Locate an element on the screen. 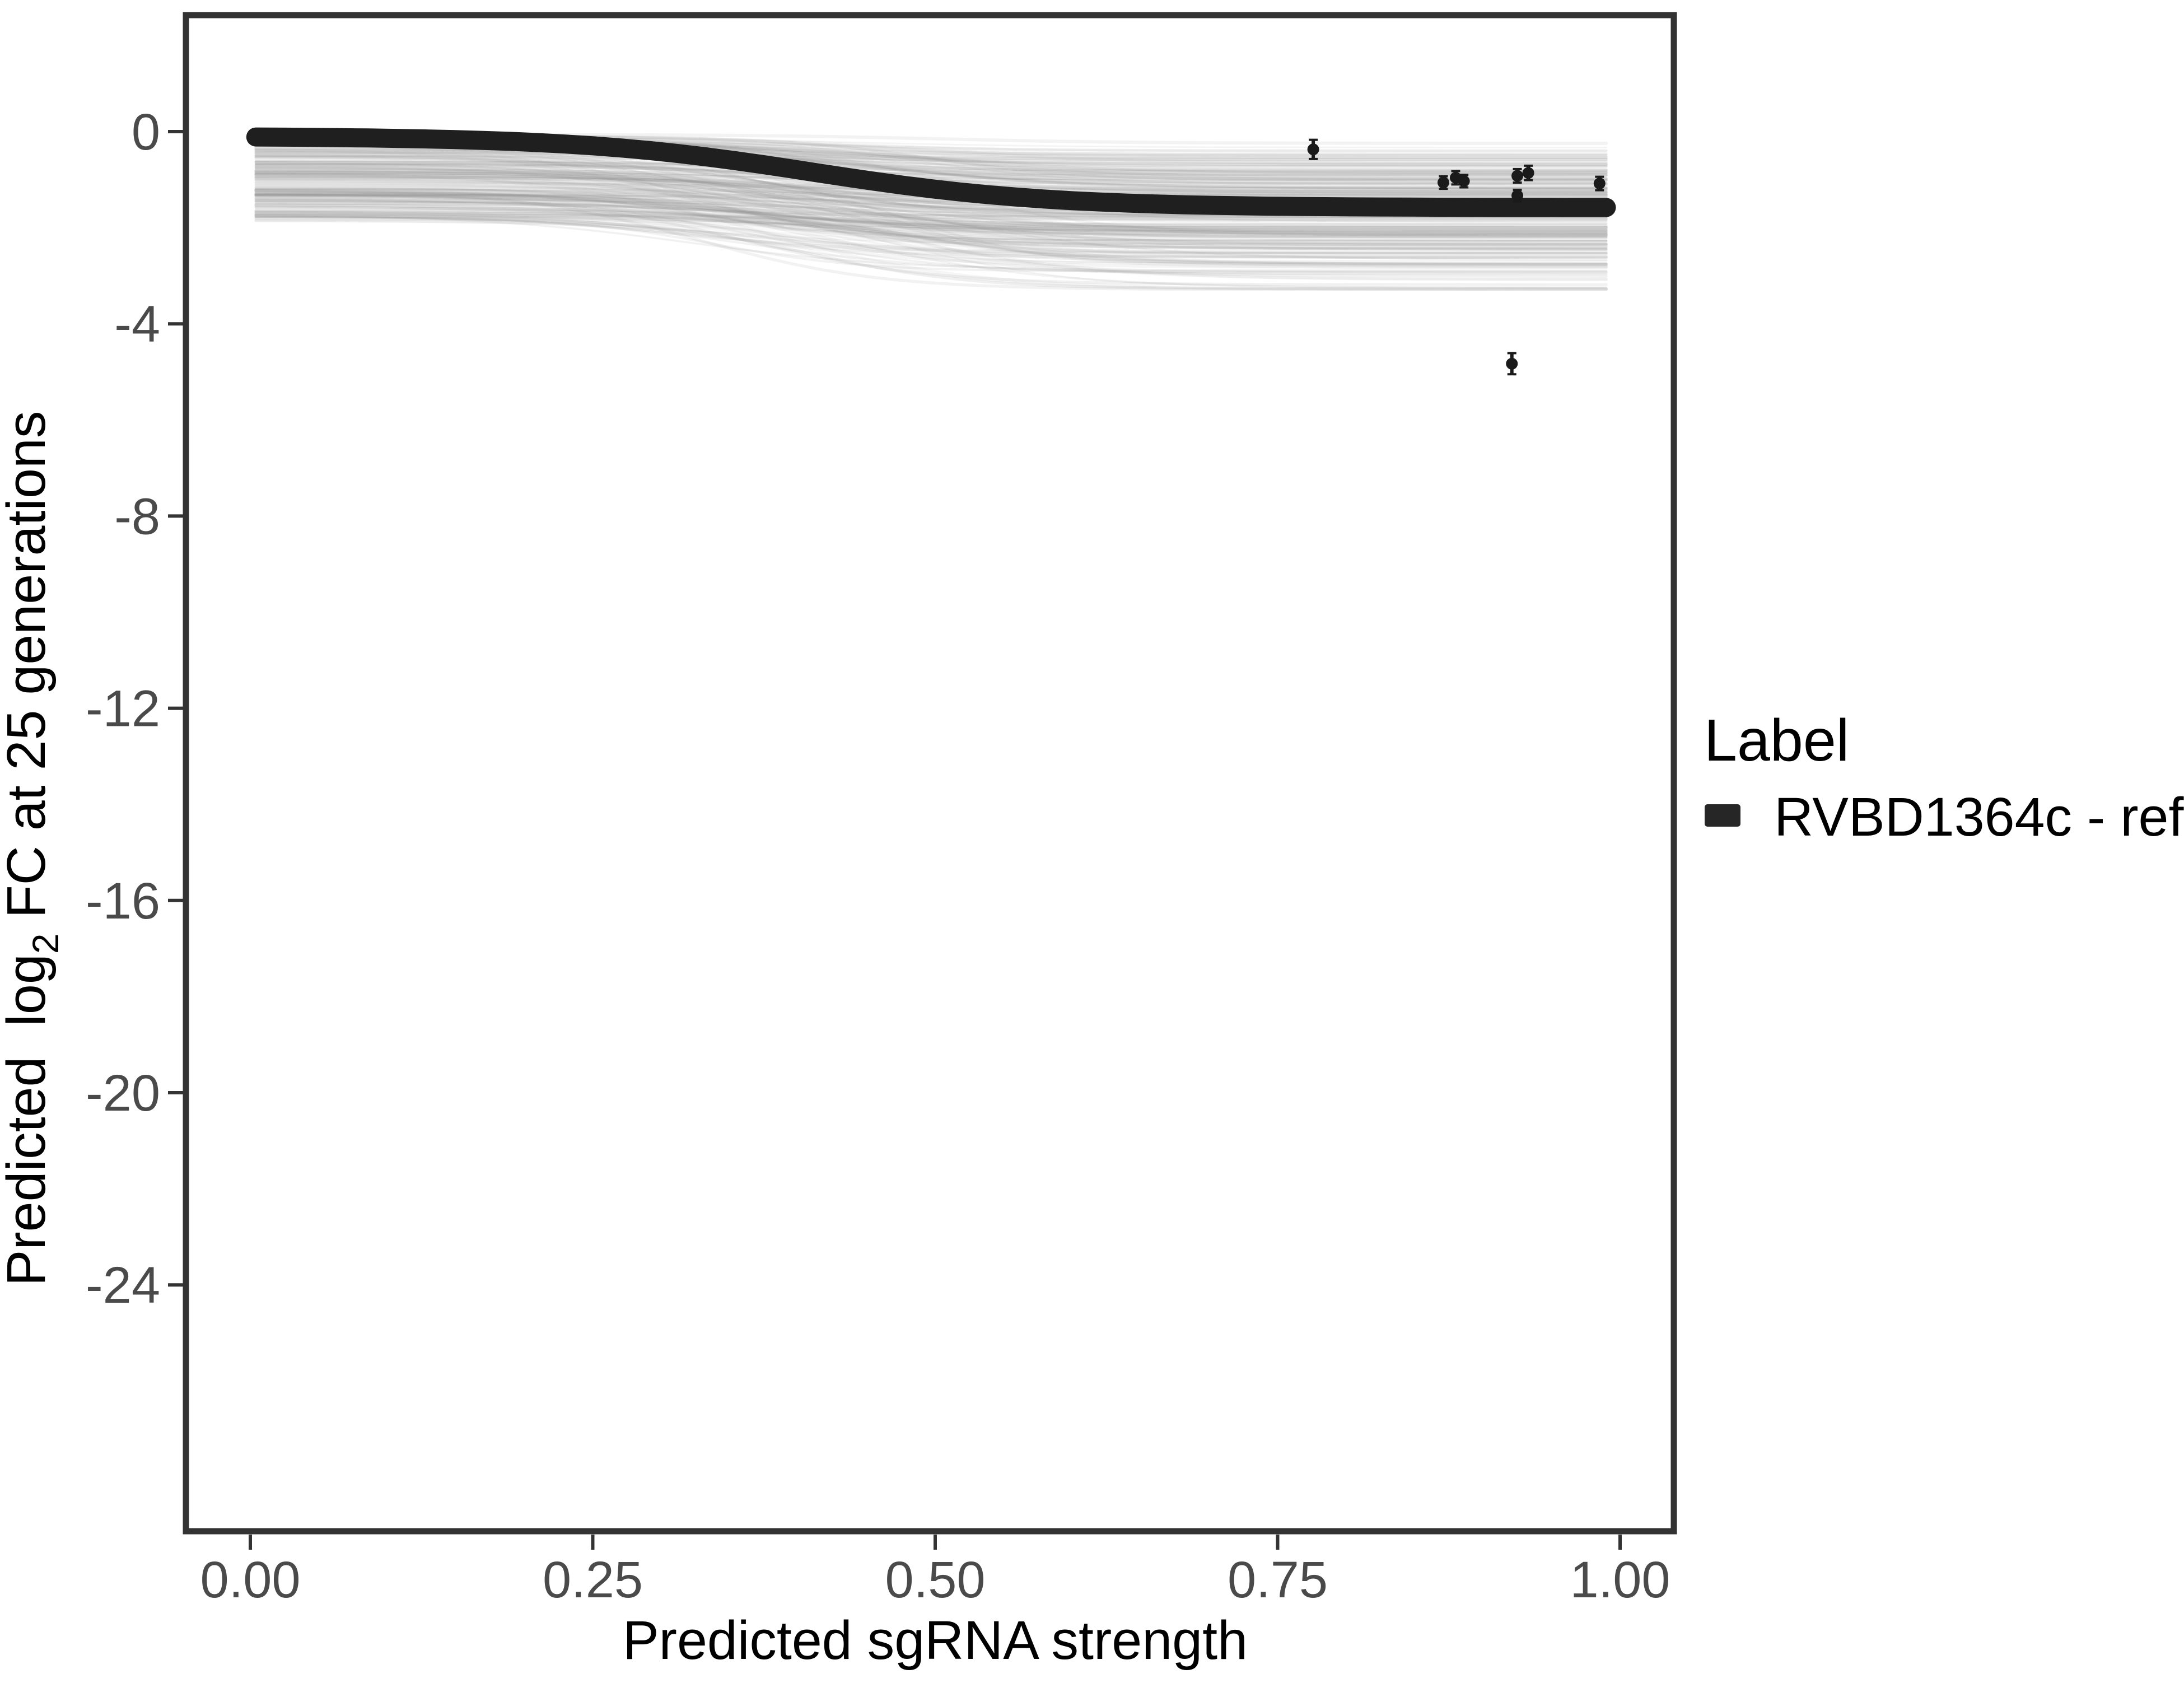 This screenshot has width=2184, height=1683. y-tick-label: 0 is located at coordinates (146, 132).